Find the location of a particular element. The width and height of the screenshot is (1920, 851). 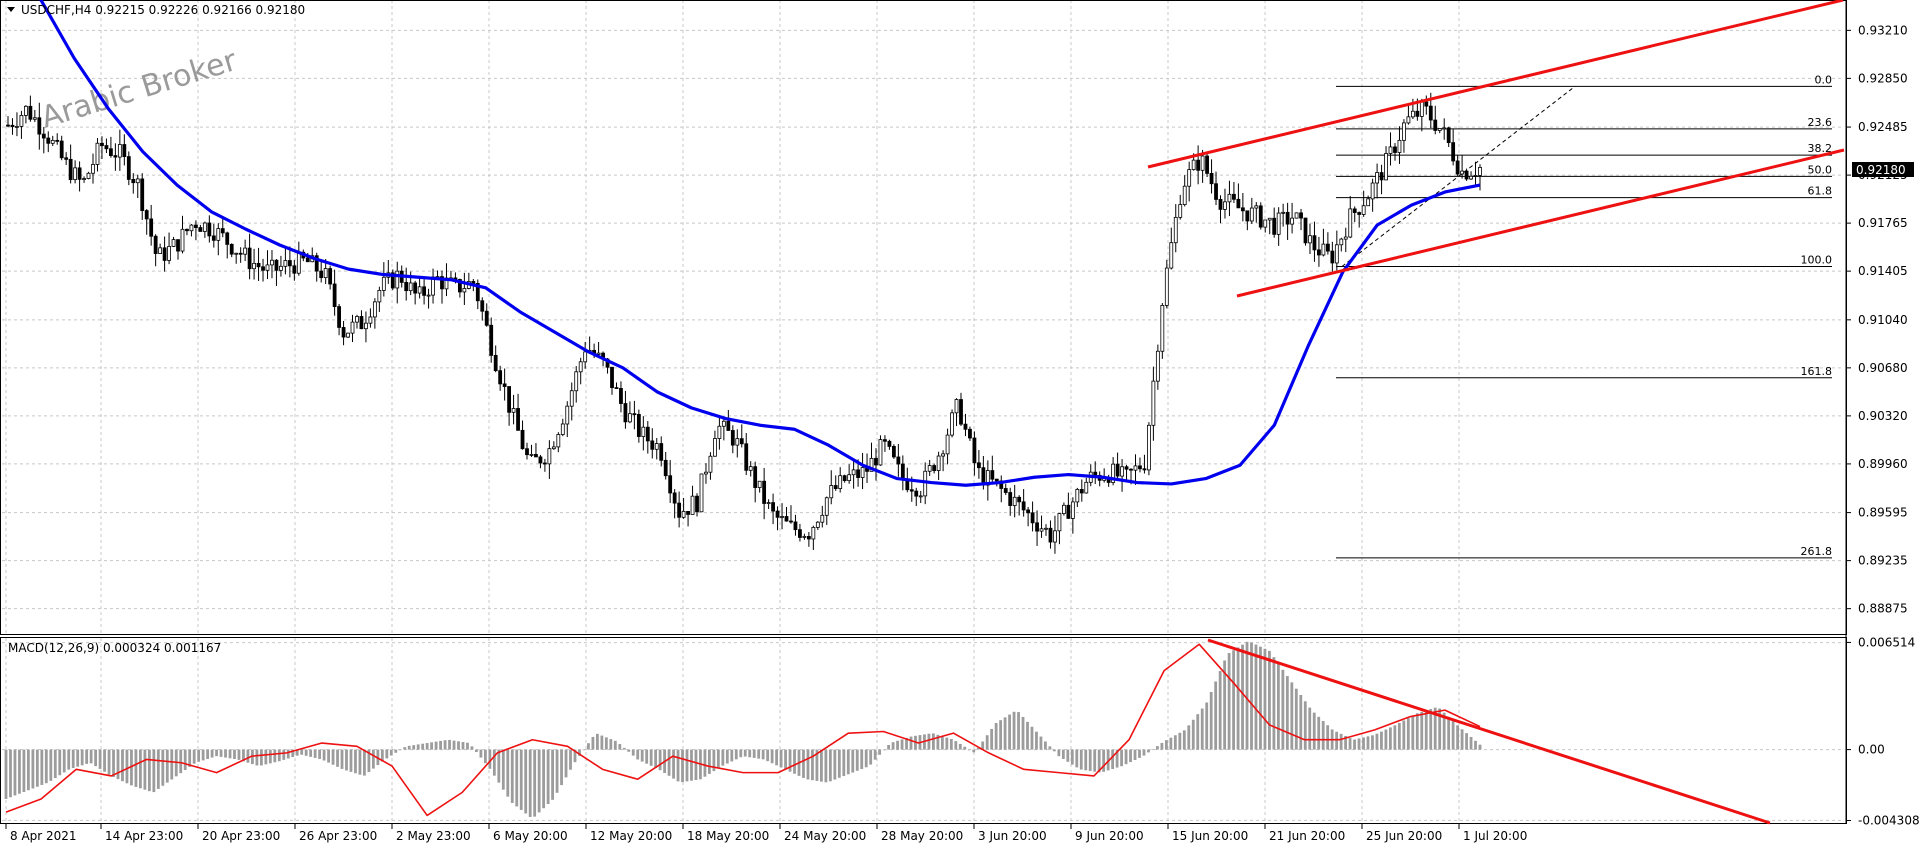

macd-trendline is located at coordinates (1489, 731).